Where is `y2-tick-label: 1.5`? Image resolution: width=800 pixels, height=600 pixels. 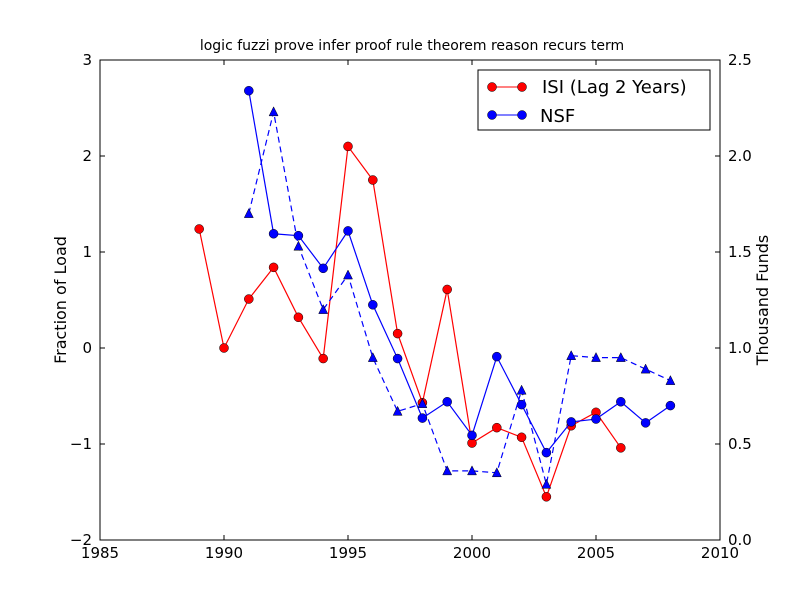
y2-tick-label: 1.5 is located at coordinates (740, 252).